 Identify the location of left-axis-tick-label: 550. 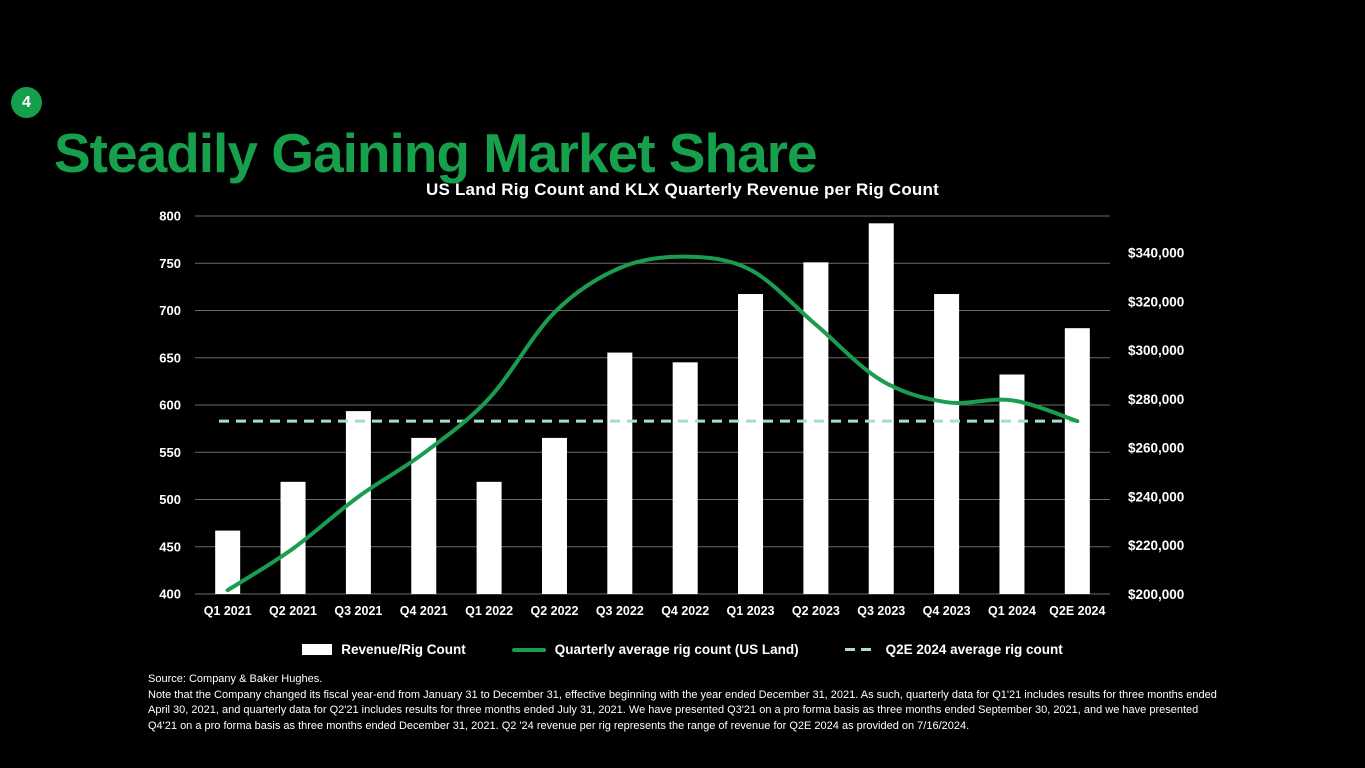
(170, 452).